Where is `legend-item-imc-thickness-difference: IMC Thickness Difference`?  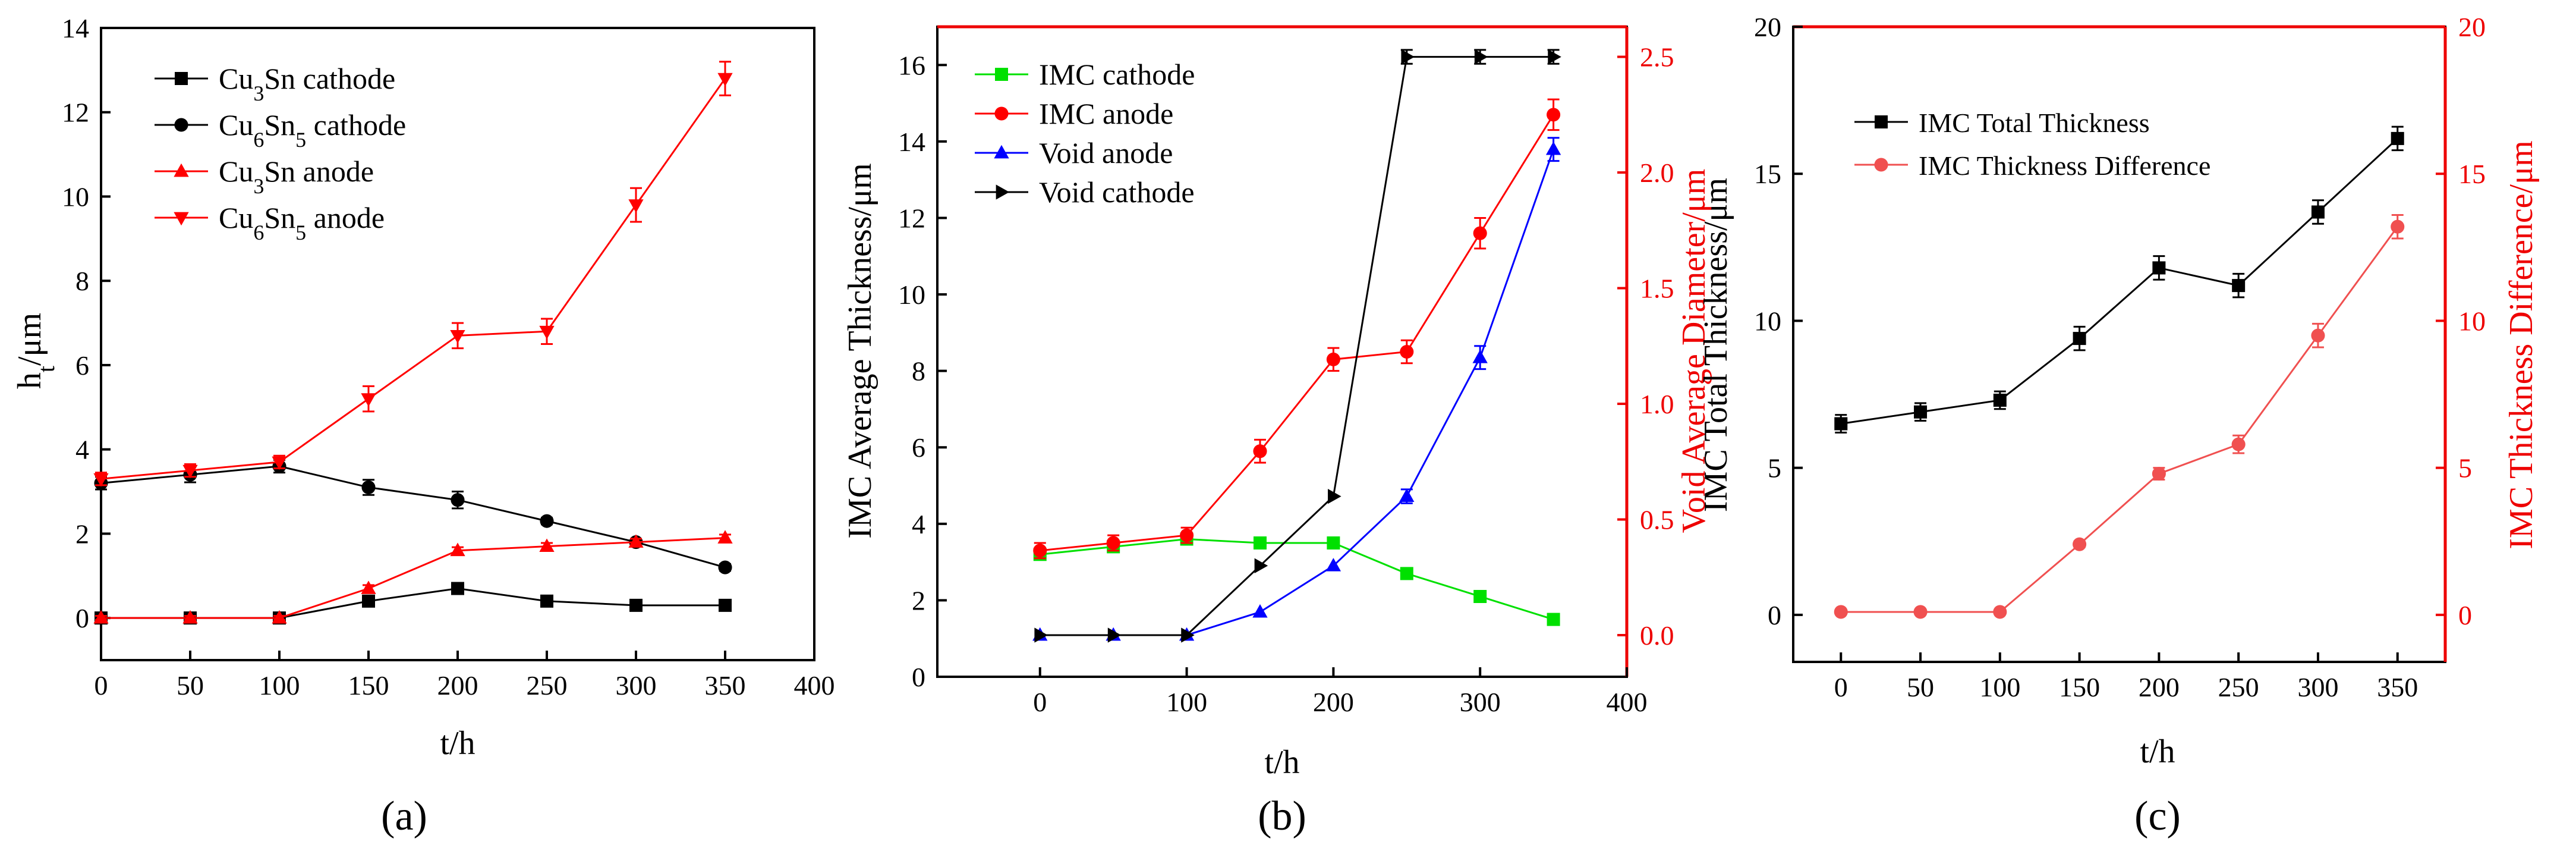
legend-item-imc-thickness-difference: IMC Thickness Difference is located at coordinates (2032, 165).